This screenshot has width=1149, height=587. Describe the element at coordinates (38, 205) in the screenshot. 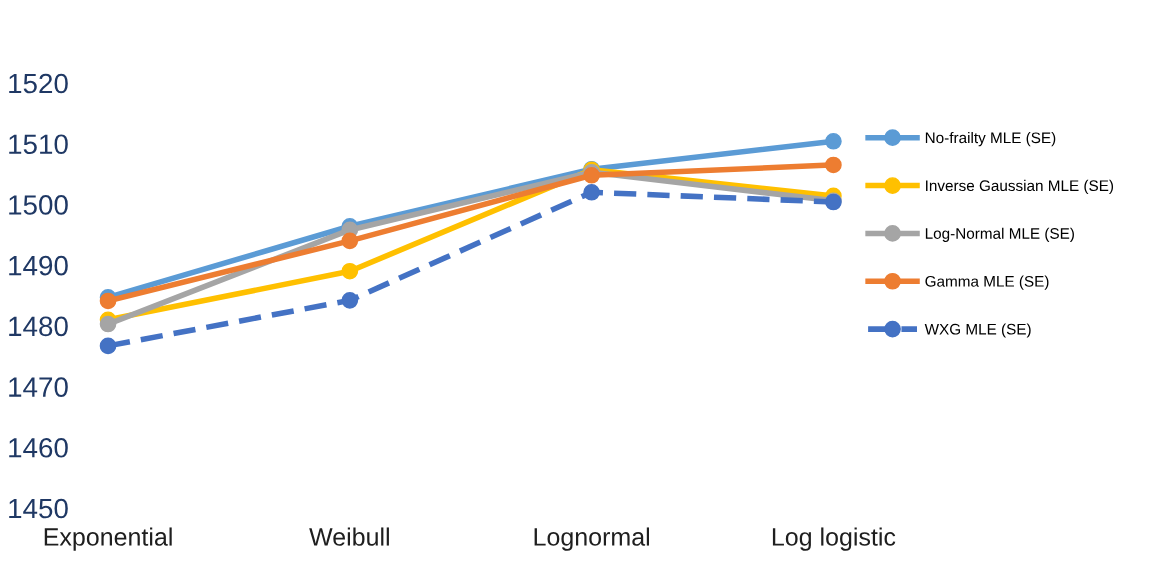

I see `y-tick-label: 1500` at that location.